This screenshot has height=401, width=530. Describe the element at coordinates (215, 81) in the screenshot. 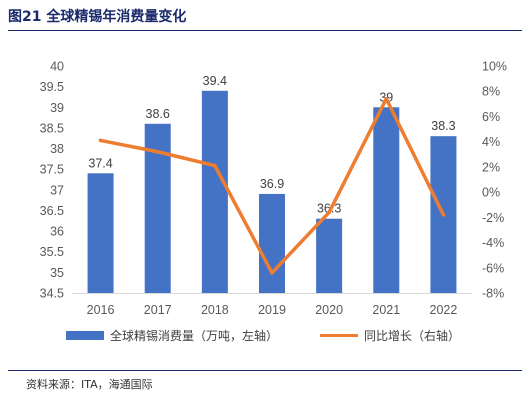

I see `bar-value-label: 39.4` at that location.